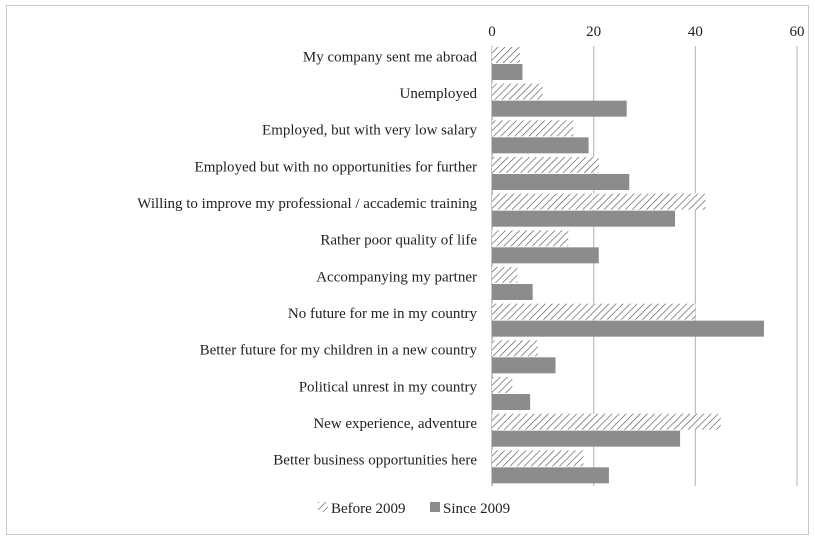 This screenshot has width=815, height=539. What do you see at coordinates (390, 57) in the screenshot?
I see `category-label: My company sent me abroad` at bounding box center [390, 57].